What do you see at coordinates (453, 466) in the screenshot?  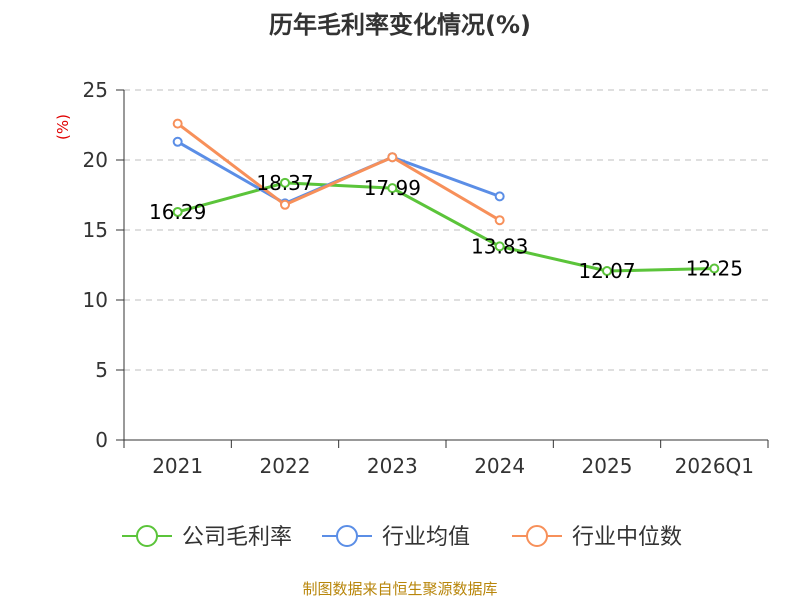 I see `x-tick-labels: 2021 2022 2023 2024 2025 2026Q1` at bounding box center [453, 466].